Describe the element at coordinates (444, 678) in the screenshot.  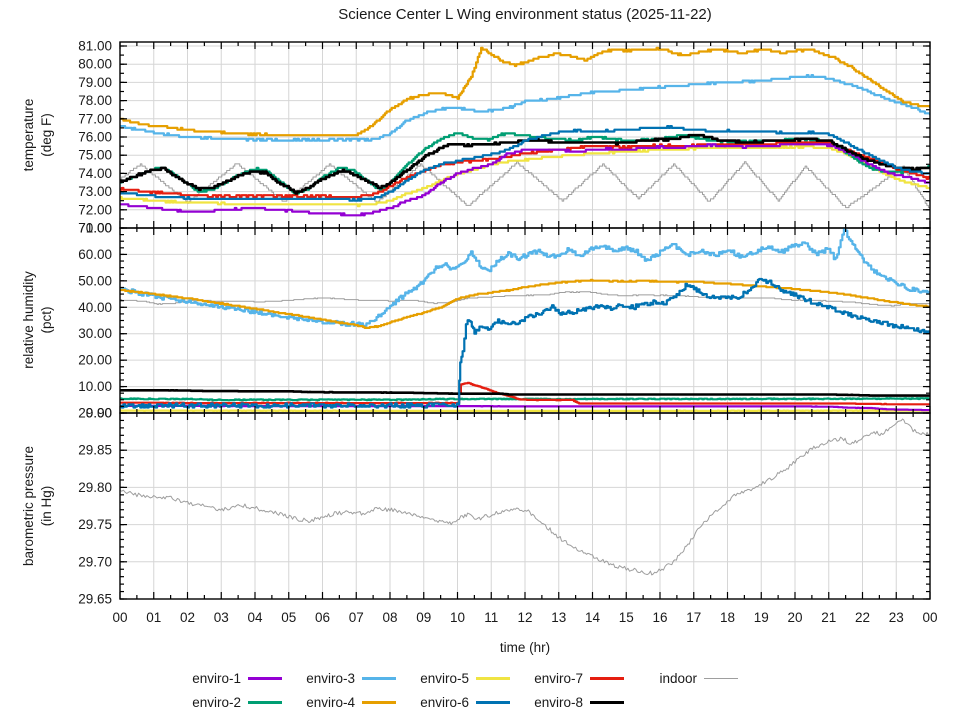
I see `legend-label: enviro-5` at that location.